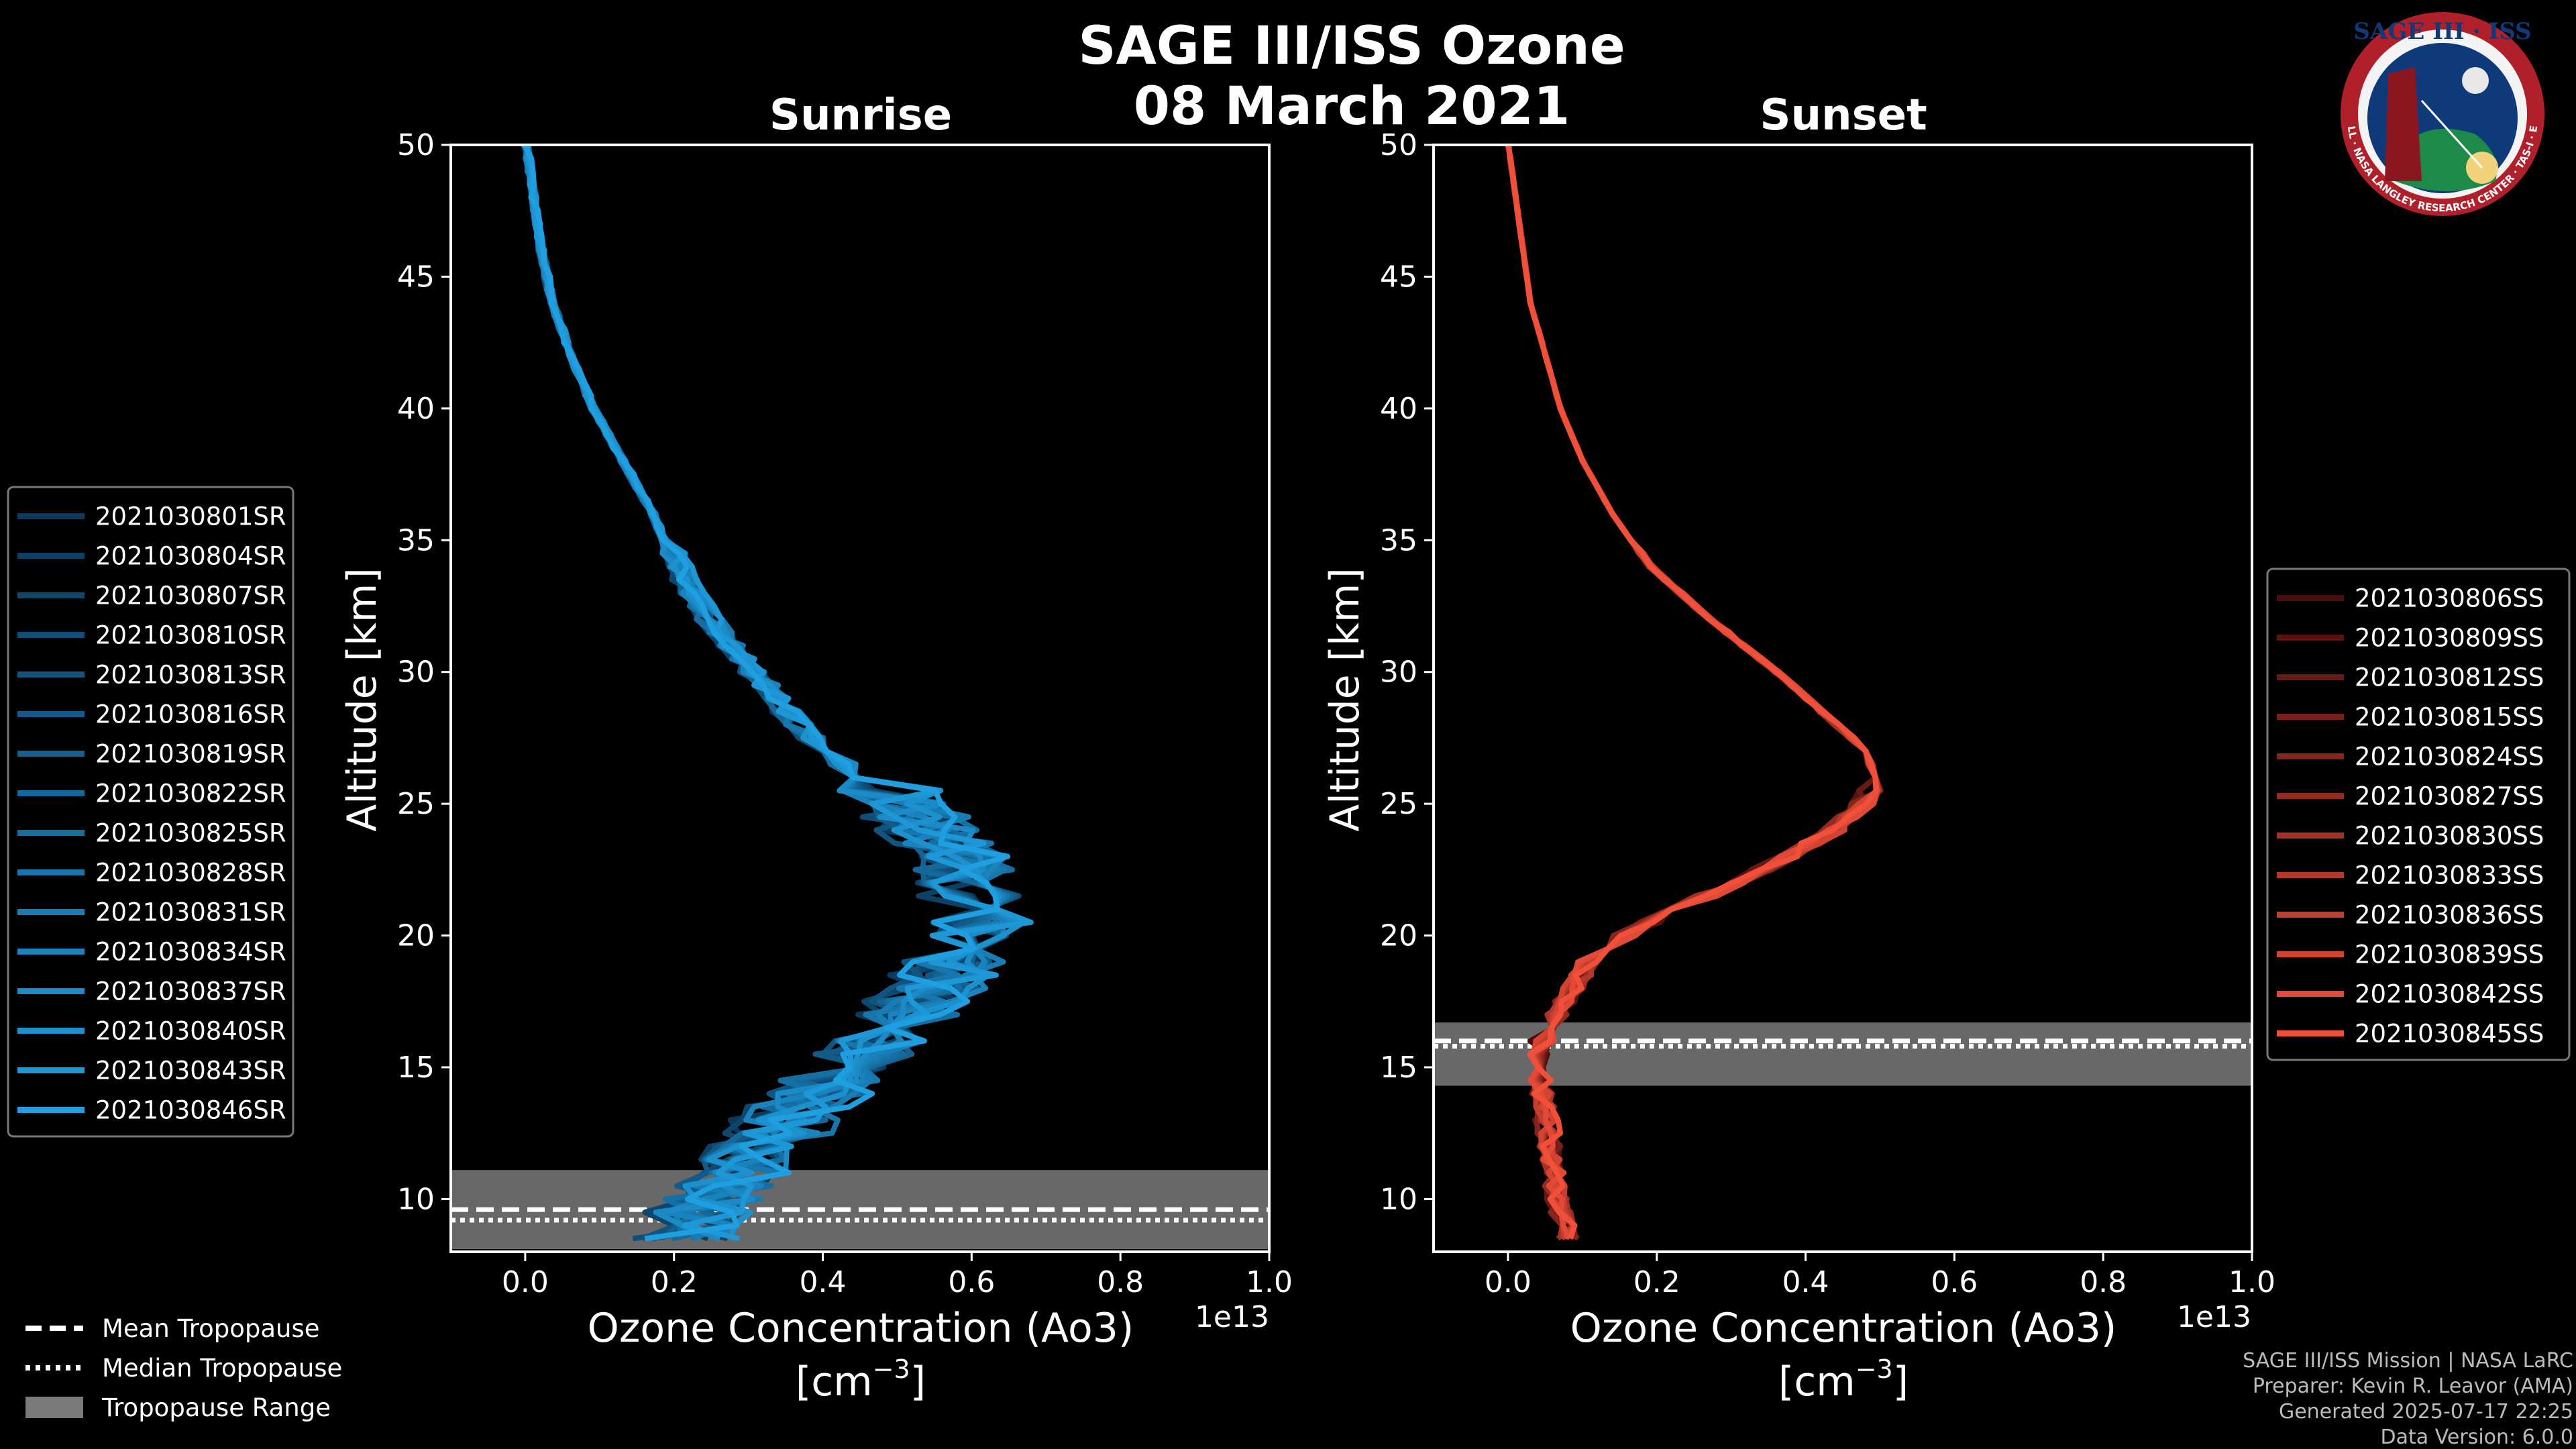 This screenshot has height=1449, width=2576. What do you see at coordinates (222, 1368) in the screenshot?
I see `legend-label: Median Tropopause` at bounding box center [222, 1368].